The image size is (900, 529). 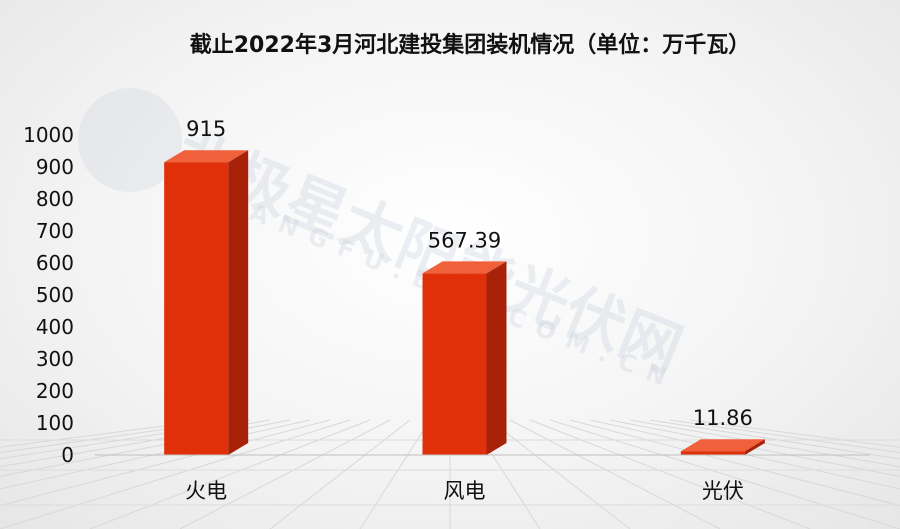 What do you see at coordinates (206, 491) in the screenshot?
I see `x-tick-label: 火电` at bounding box center [206, 491].